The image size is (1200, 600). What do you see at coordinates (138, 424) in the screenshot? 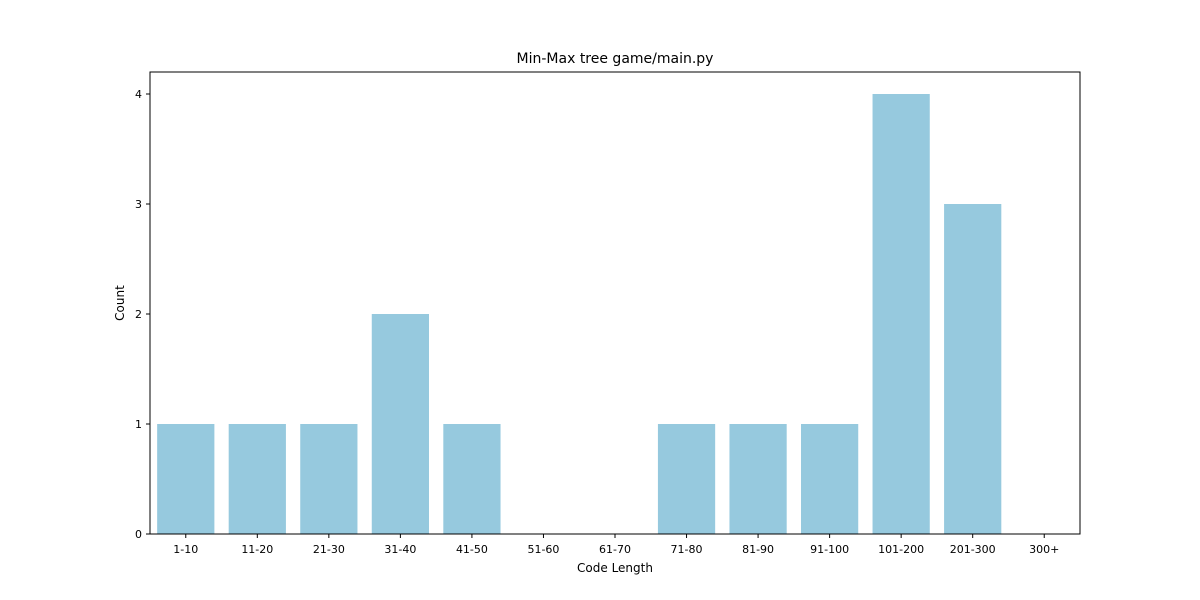
I see `y-tick-label: 1` at bounding box center [138, 424].